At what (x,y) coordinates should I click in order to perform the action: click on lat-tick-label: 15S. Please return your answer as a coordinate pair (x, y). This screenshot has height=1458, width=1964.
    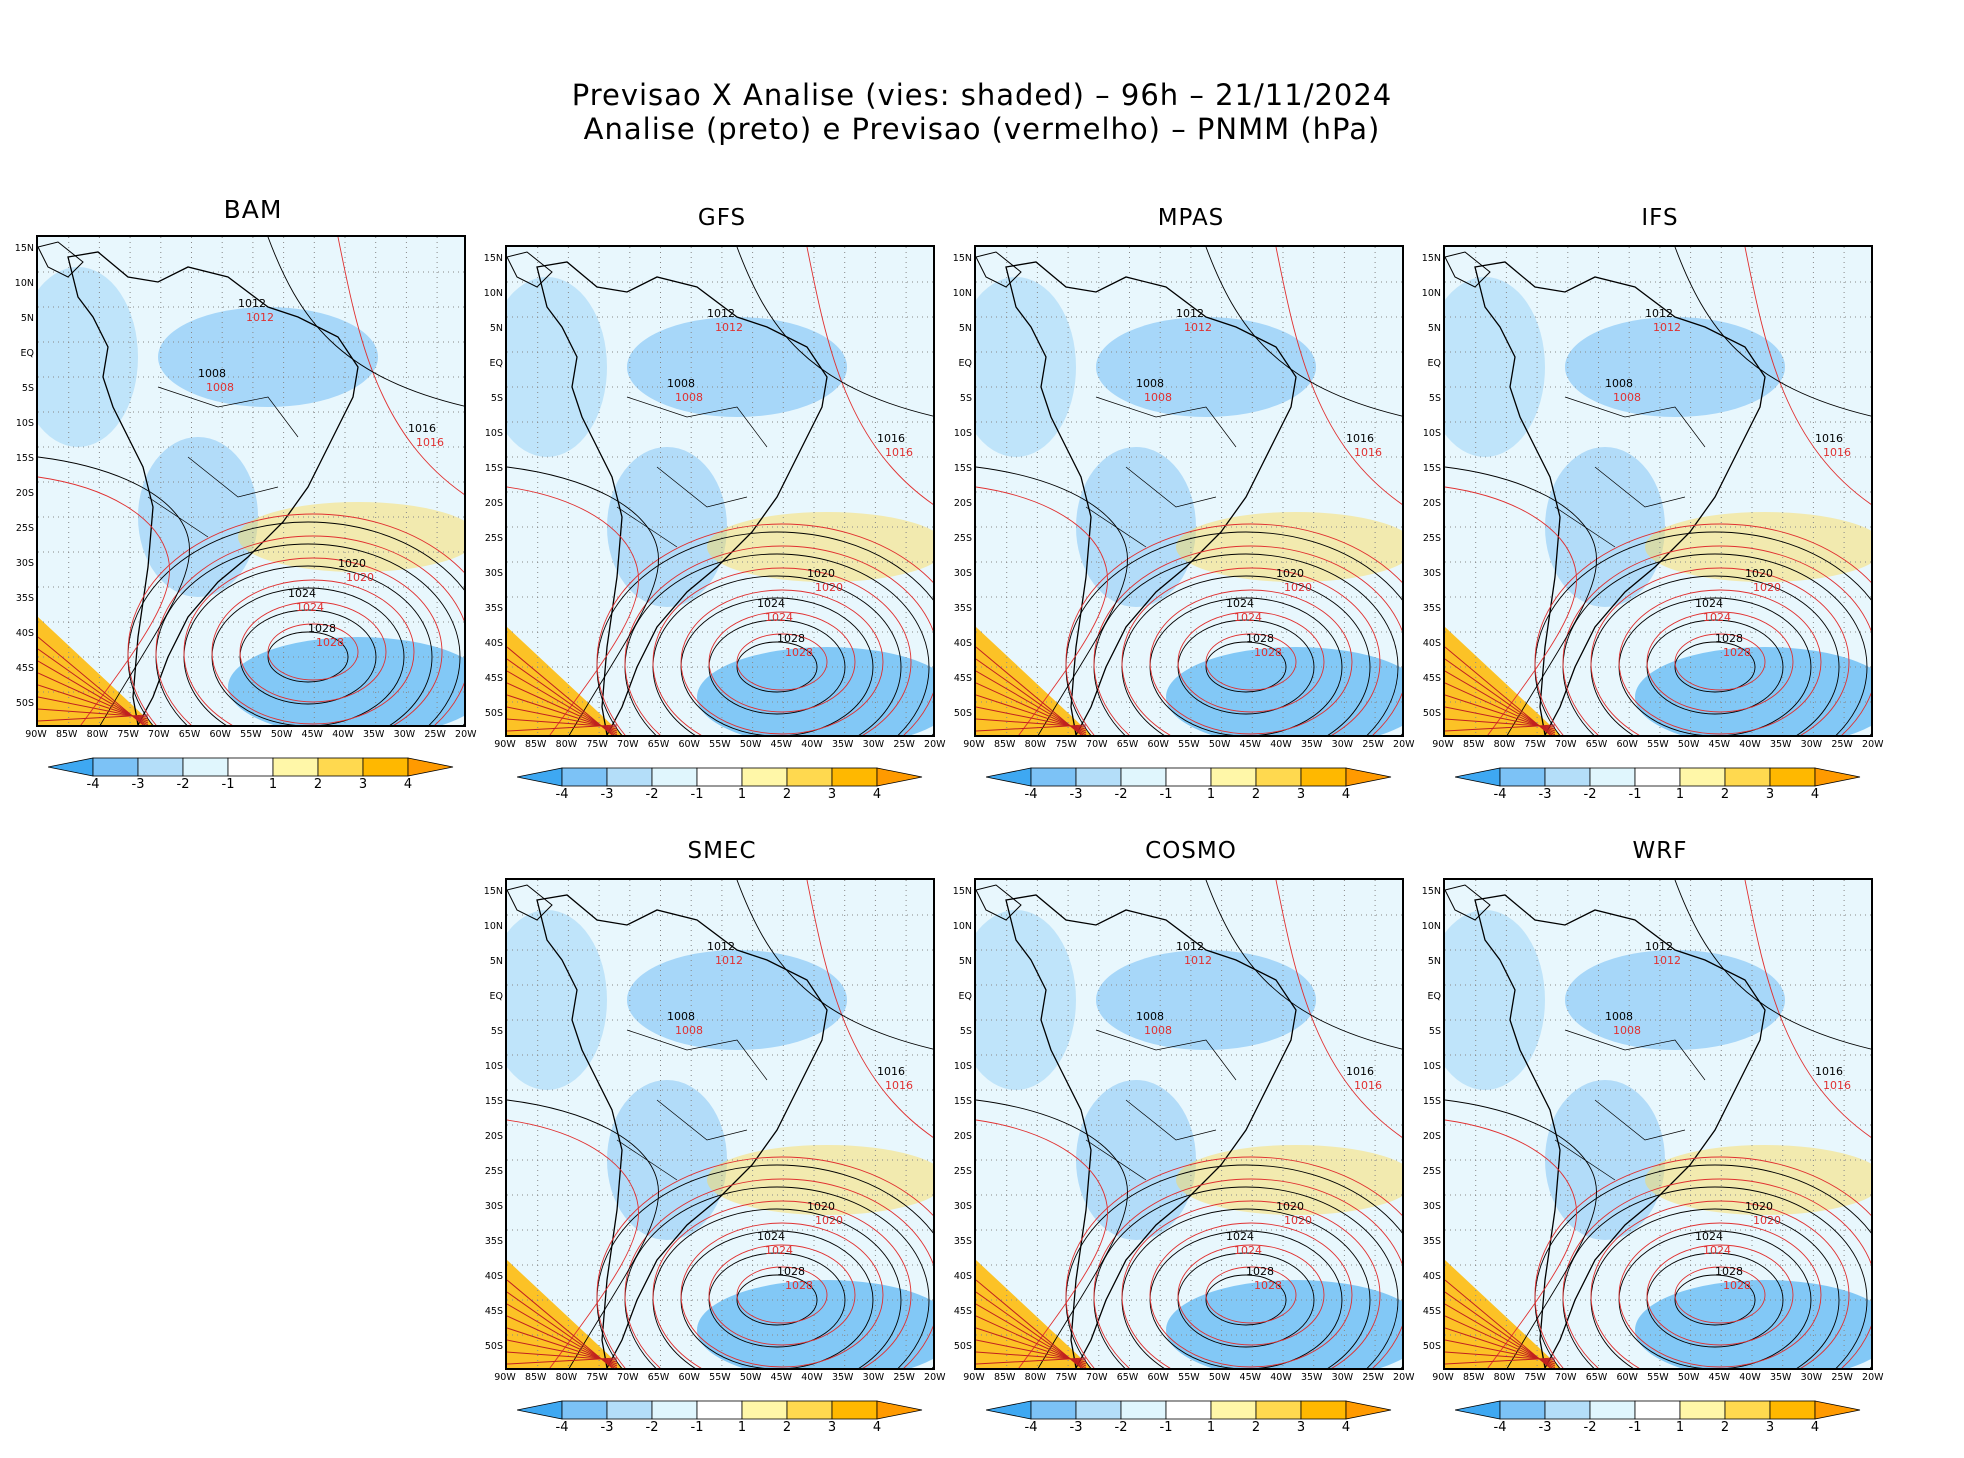
    Looking at the image, I should click on (493, 1101).